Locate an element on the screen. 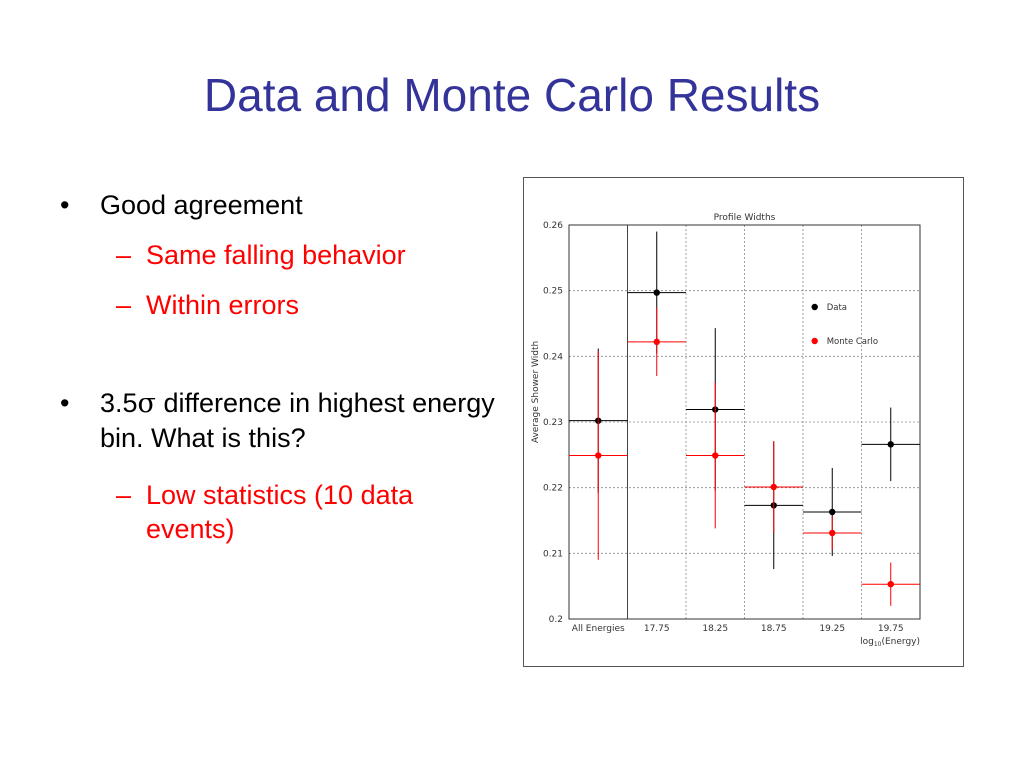 The height and width of the screenshot is (768, 1024). x-axis-label-suffix: (Energy) is located at coordinates (900, 642).